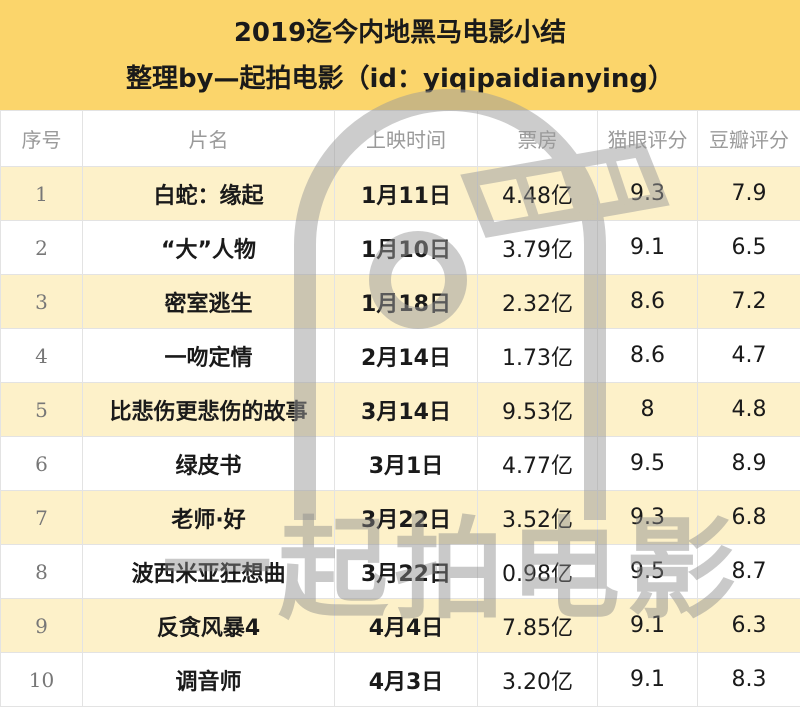  Describe the element at coordinates (208, 679) in the screenshot. I see `movie-title: 调音师` at that location.